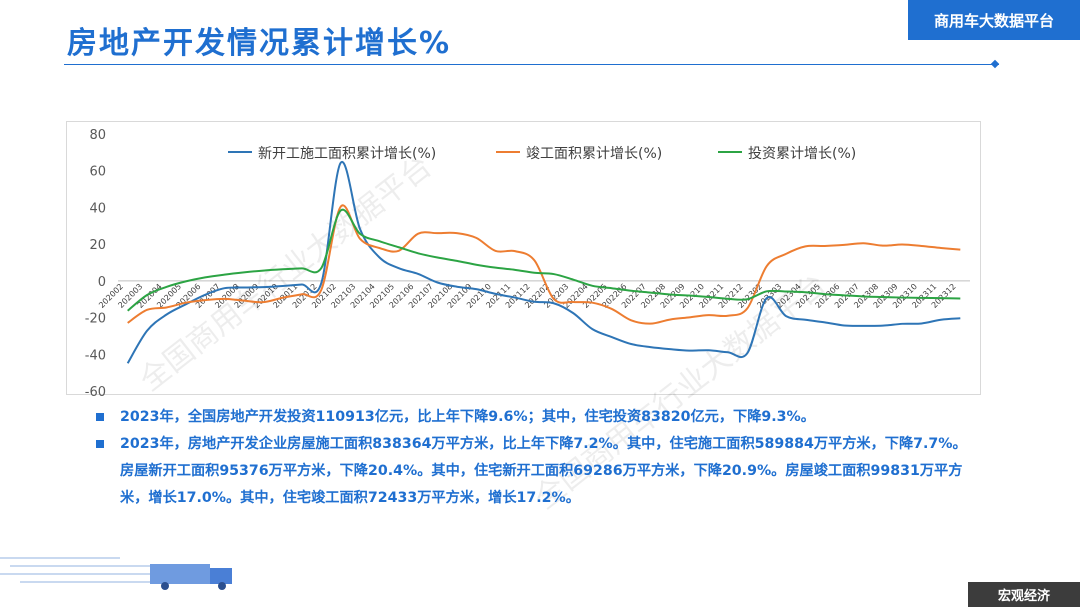  Describe the element at coordinates (347, 154) in the screenshot. I see `legend-label: 新开工施工面积累计增长(%)` at that location.